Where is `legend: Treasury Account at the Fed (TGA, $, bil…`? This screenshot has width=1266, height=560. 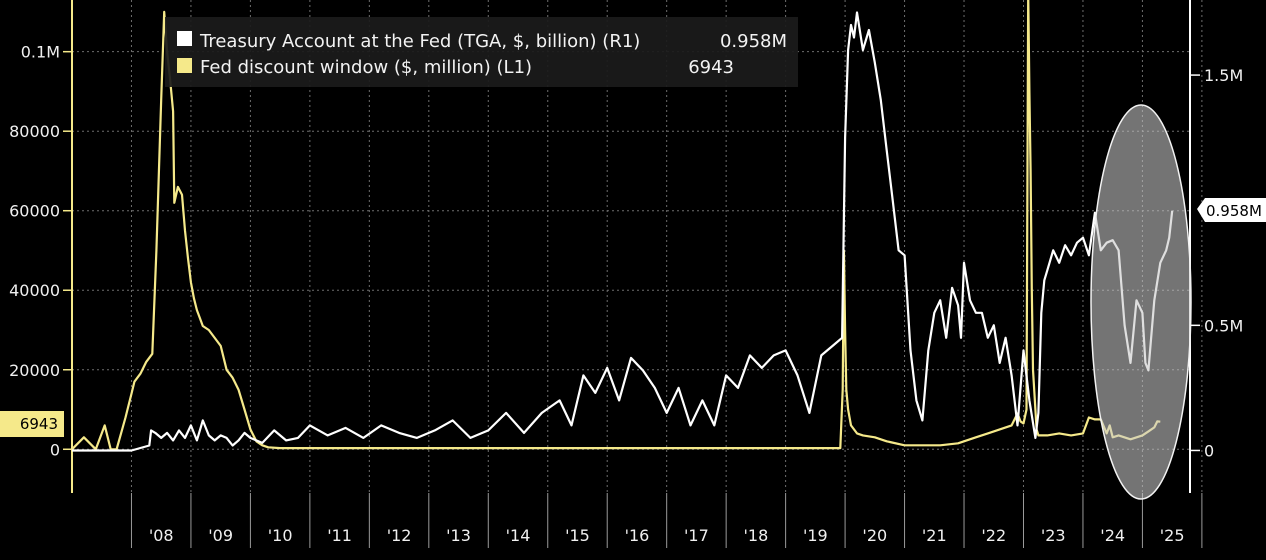
legend: Treasury Account at the Fed (TGA, $, bil… is located at coordinates (481, 52).